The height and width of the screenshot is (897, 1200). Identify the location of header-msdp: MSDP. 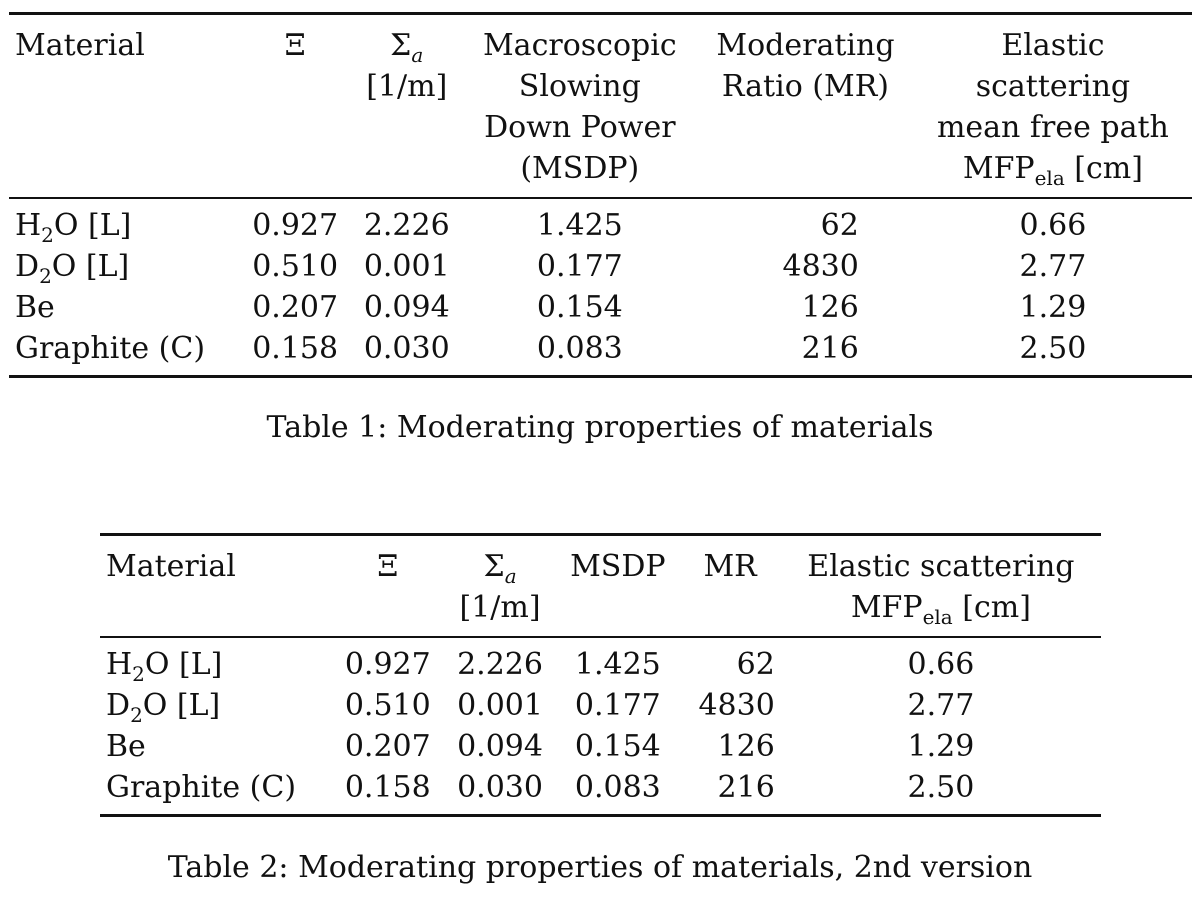
(617, 586).